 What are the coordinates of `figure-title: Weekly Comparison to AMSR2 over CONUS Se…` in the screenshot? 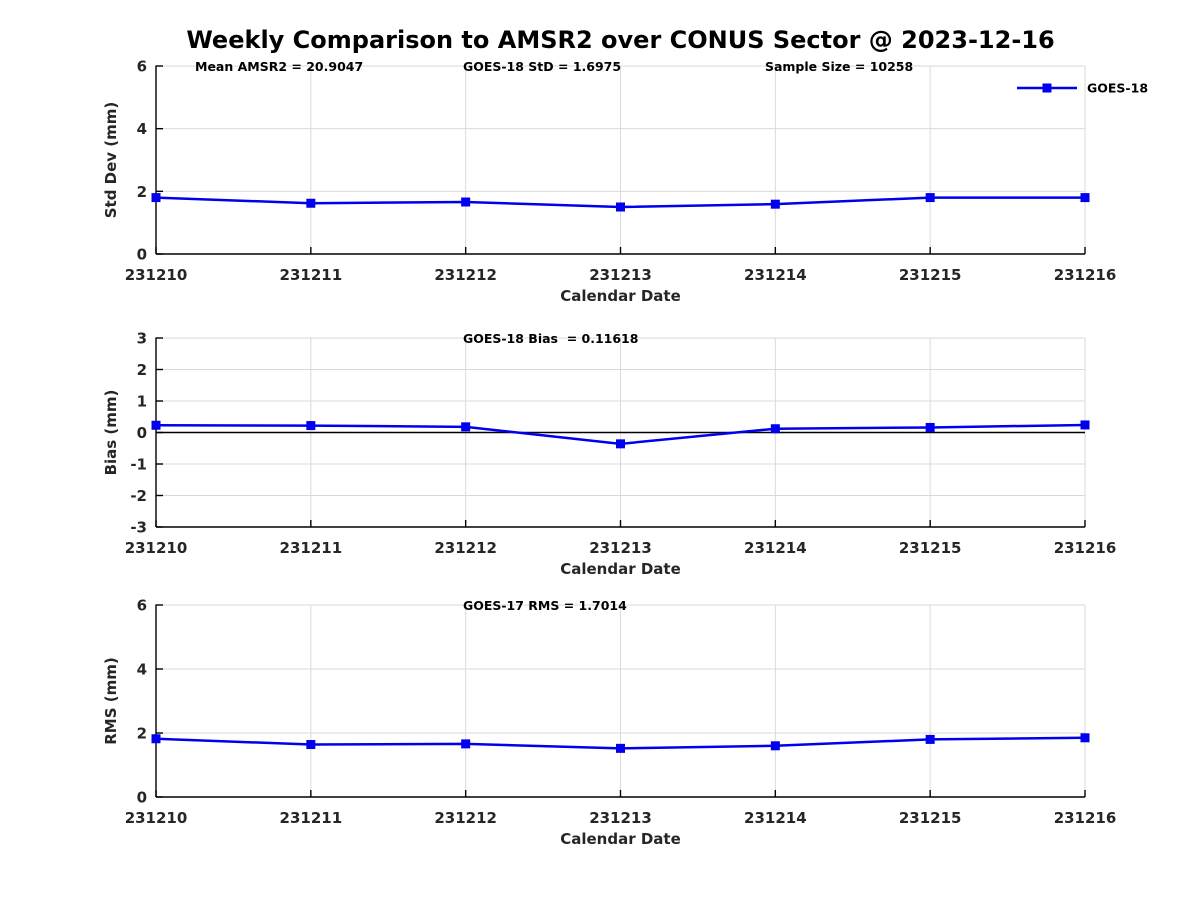 It's located at (620, 40).